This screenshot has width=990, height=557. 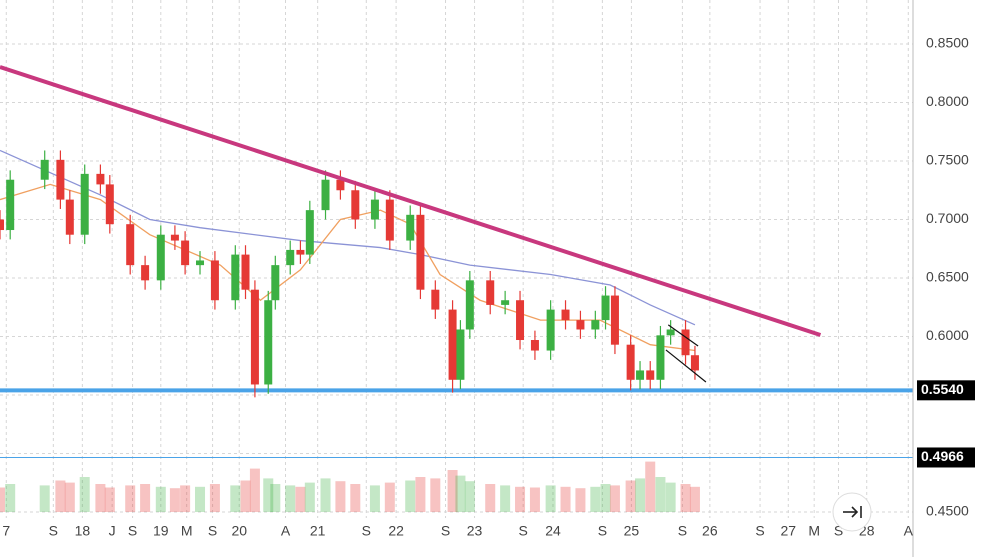 I want to click on y-tick-label: 0.6000, so click(x=947, y=335).